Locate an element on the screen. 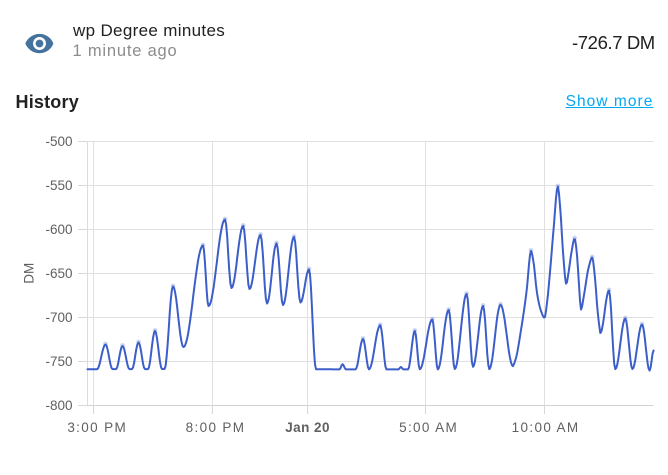 The height and width of the screenshot is (475, 668). svg-text: -800 is located at coordinates (58, 405).